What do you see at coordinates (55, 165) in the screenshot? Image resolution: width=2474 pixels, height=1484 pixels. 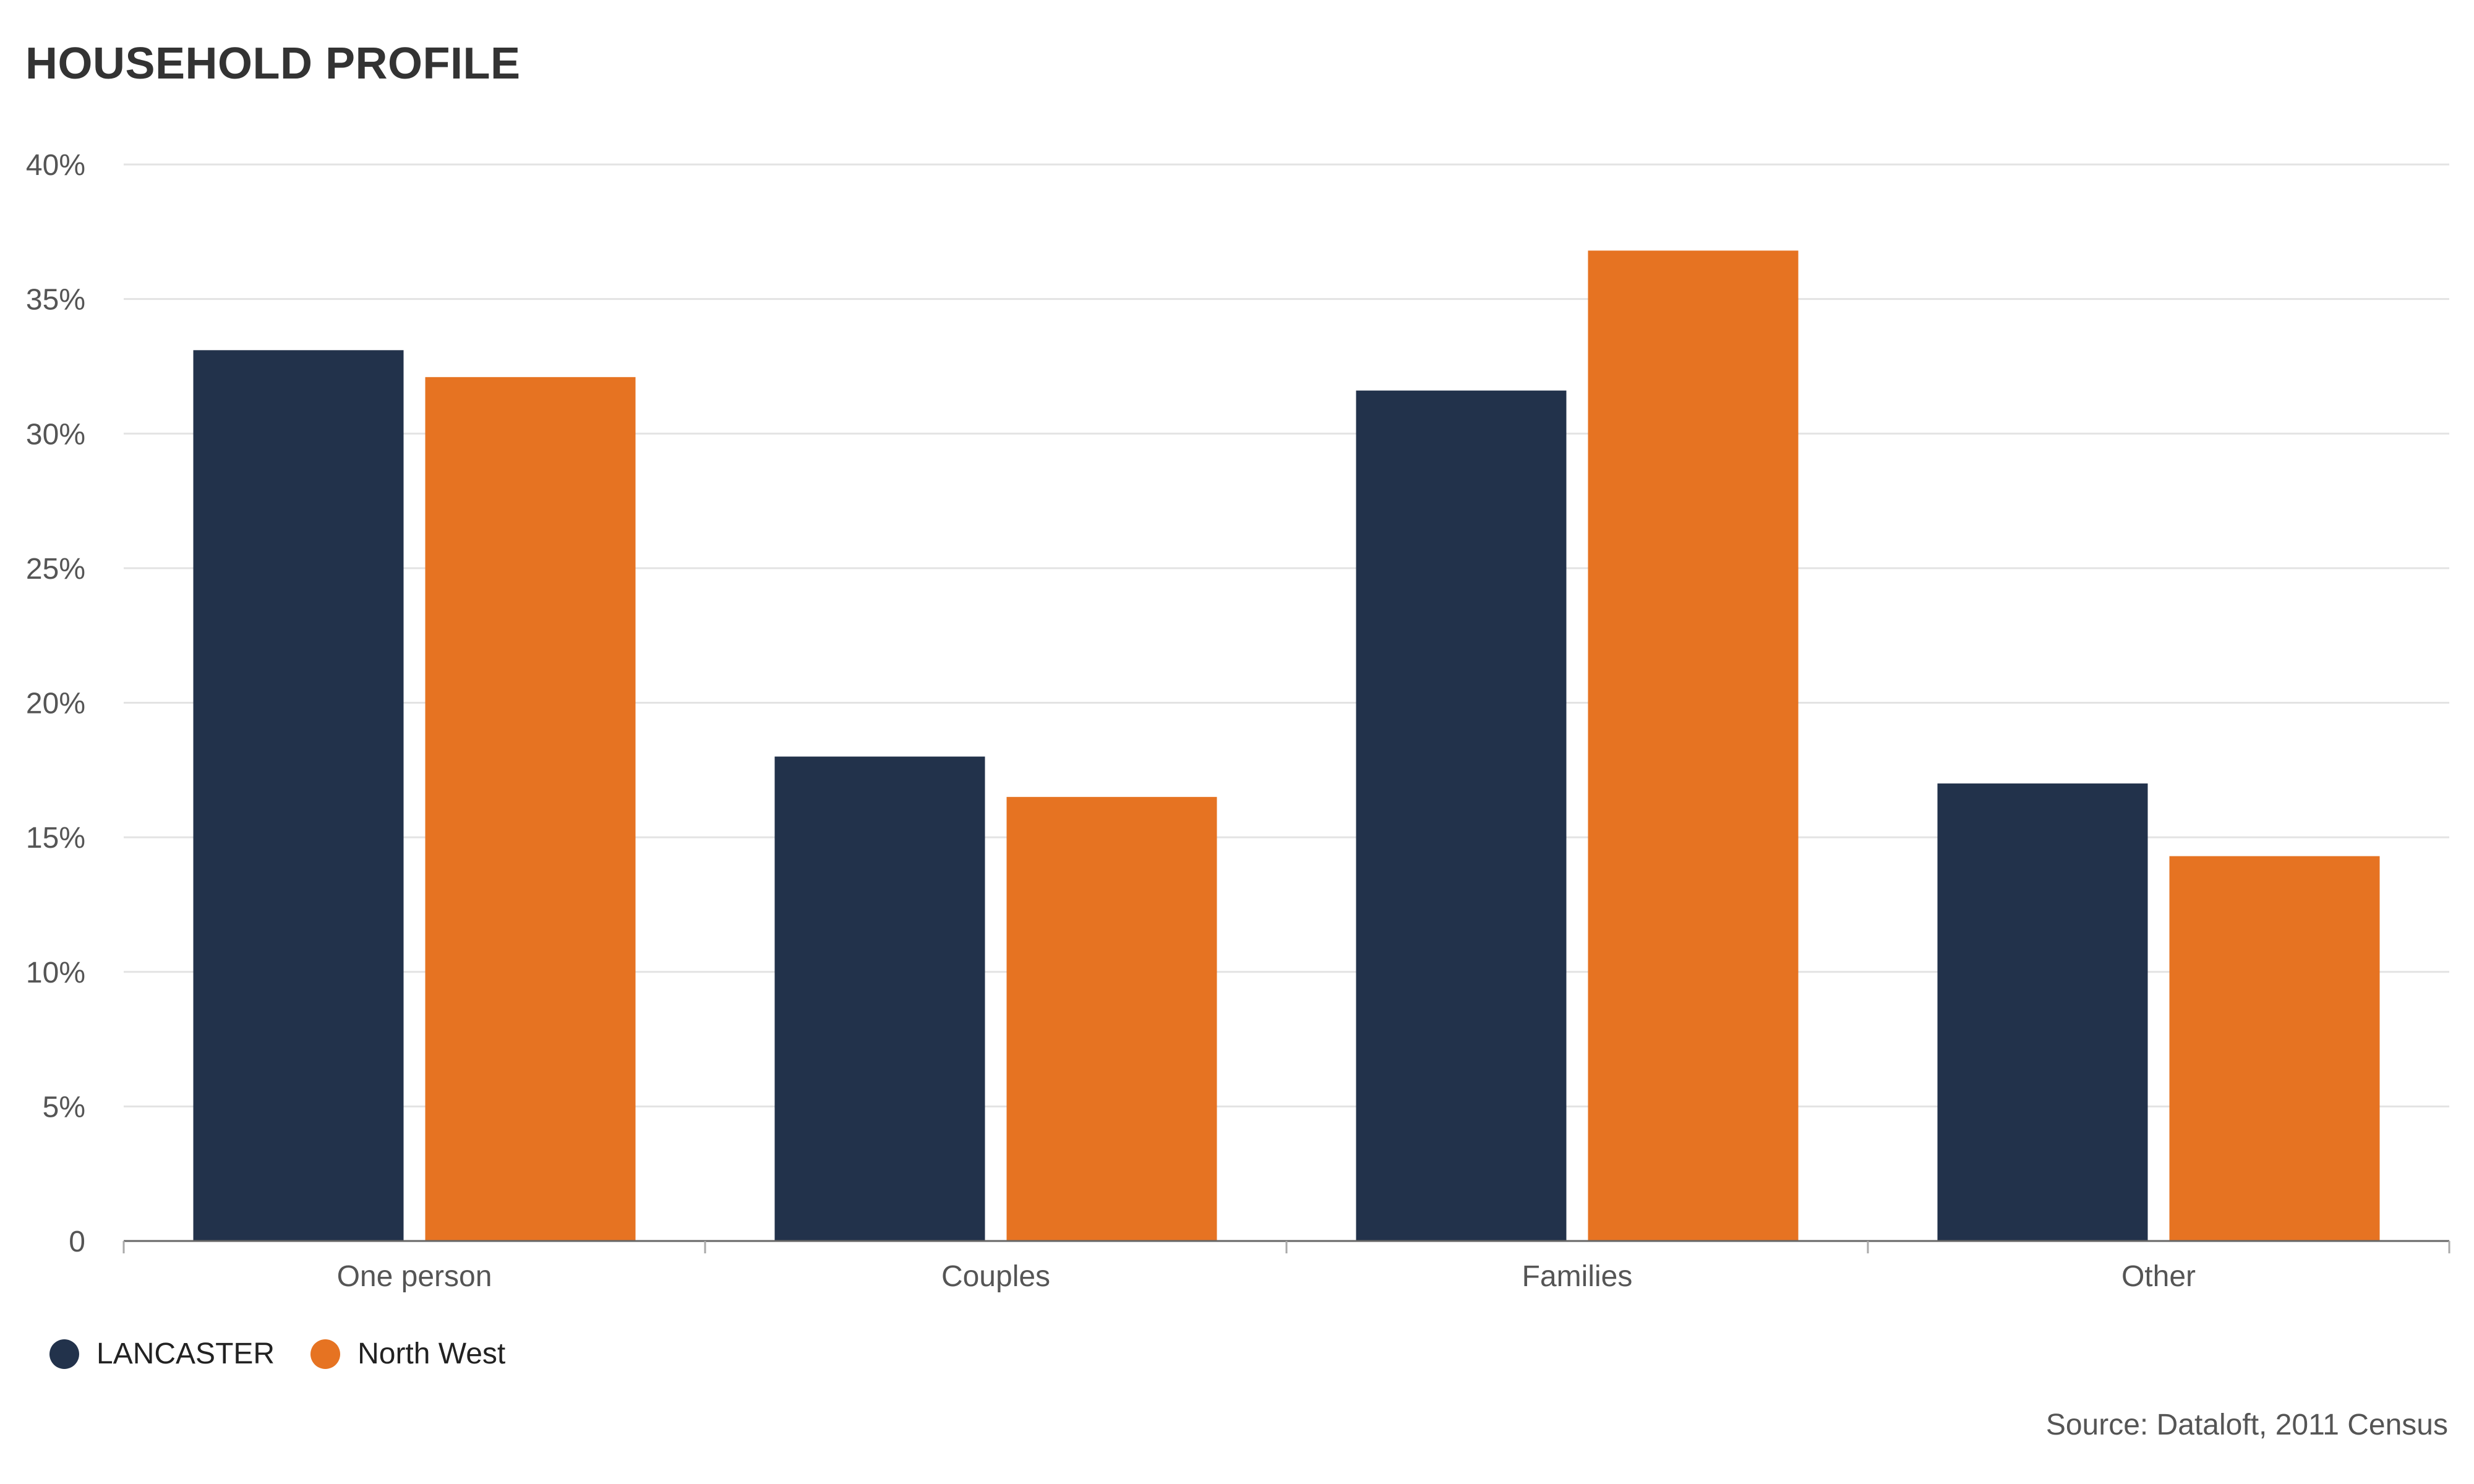 I see `y-tick-label: 40%` at bounding box center [55, 165].